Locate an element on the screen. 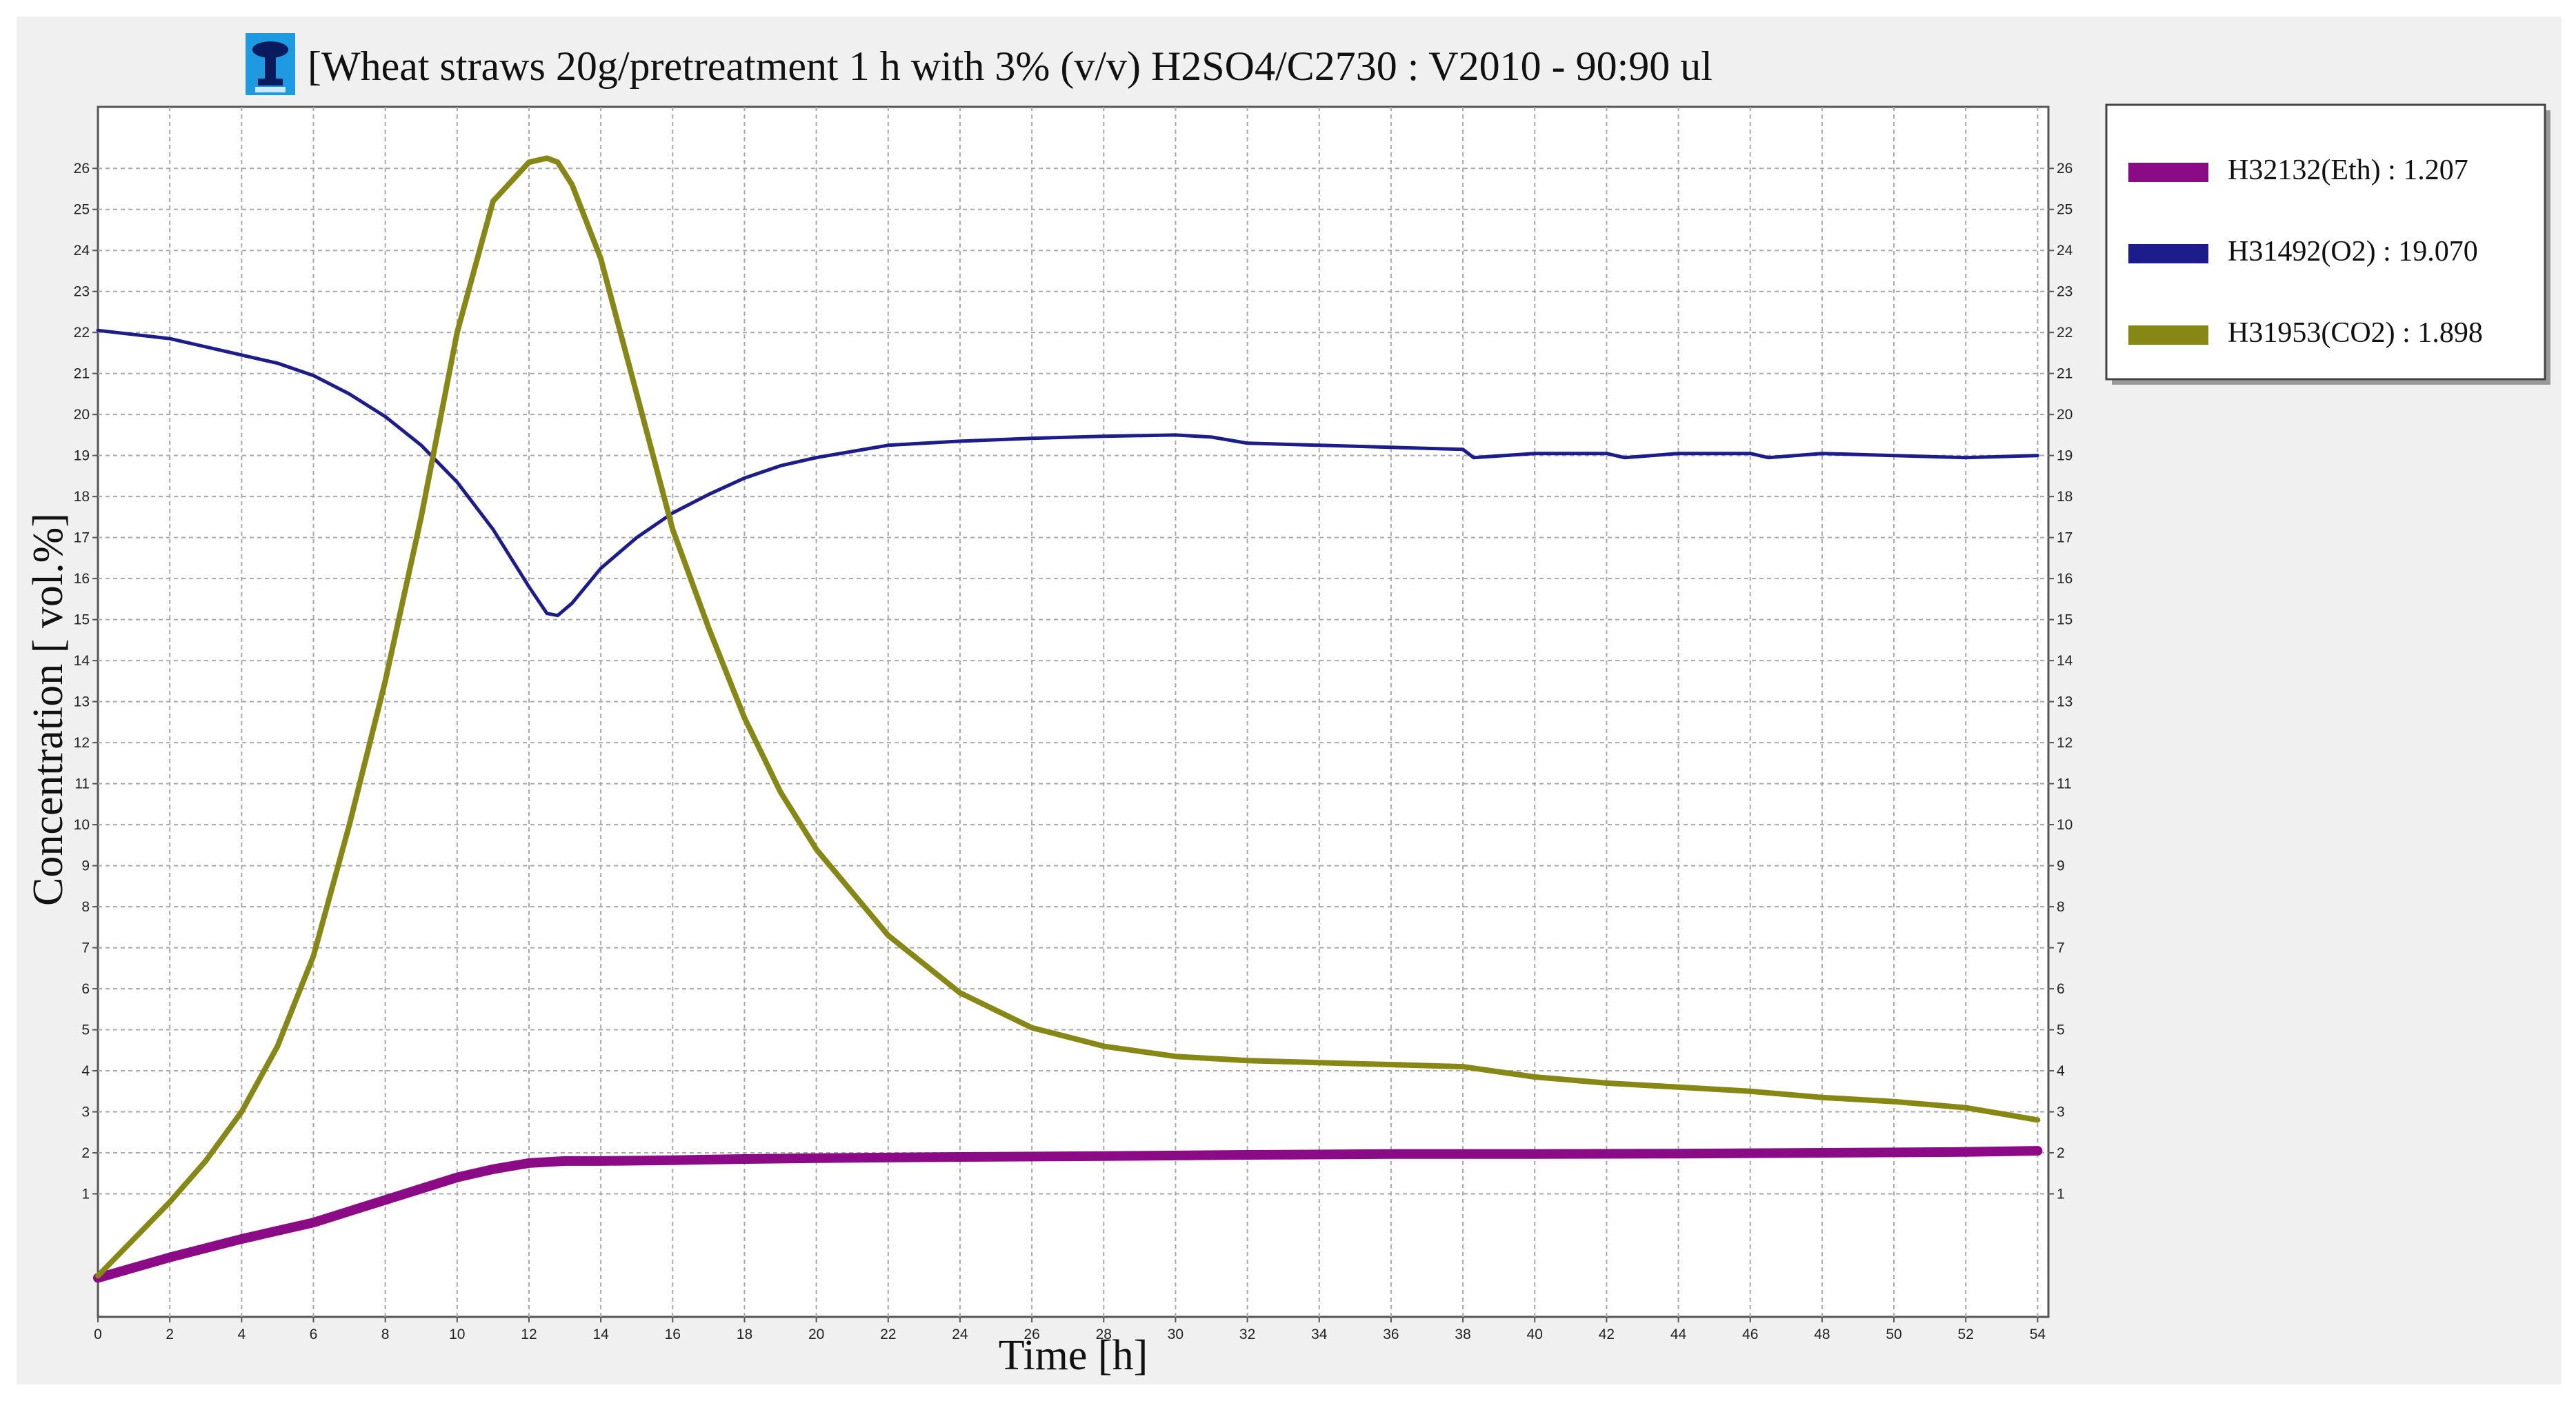  y-tick-label-right: 21 is located at coordinates (2065, 374).